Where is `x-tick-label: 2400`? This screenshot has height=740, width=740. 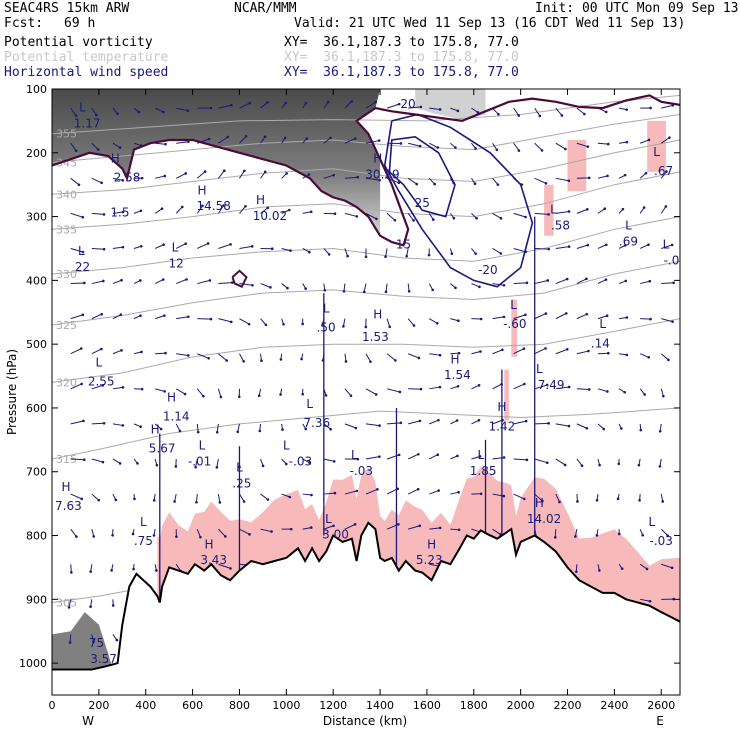
x-tick-label: 2400 is located at coordinates (614, 705).